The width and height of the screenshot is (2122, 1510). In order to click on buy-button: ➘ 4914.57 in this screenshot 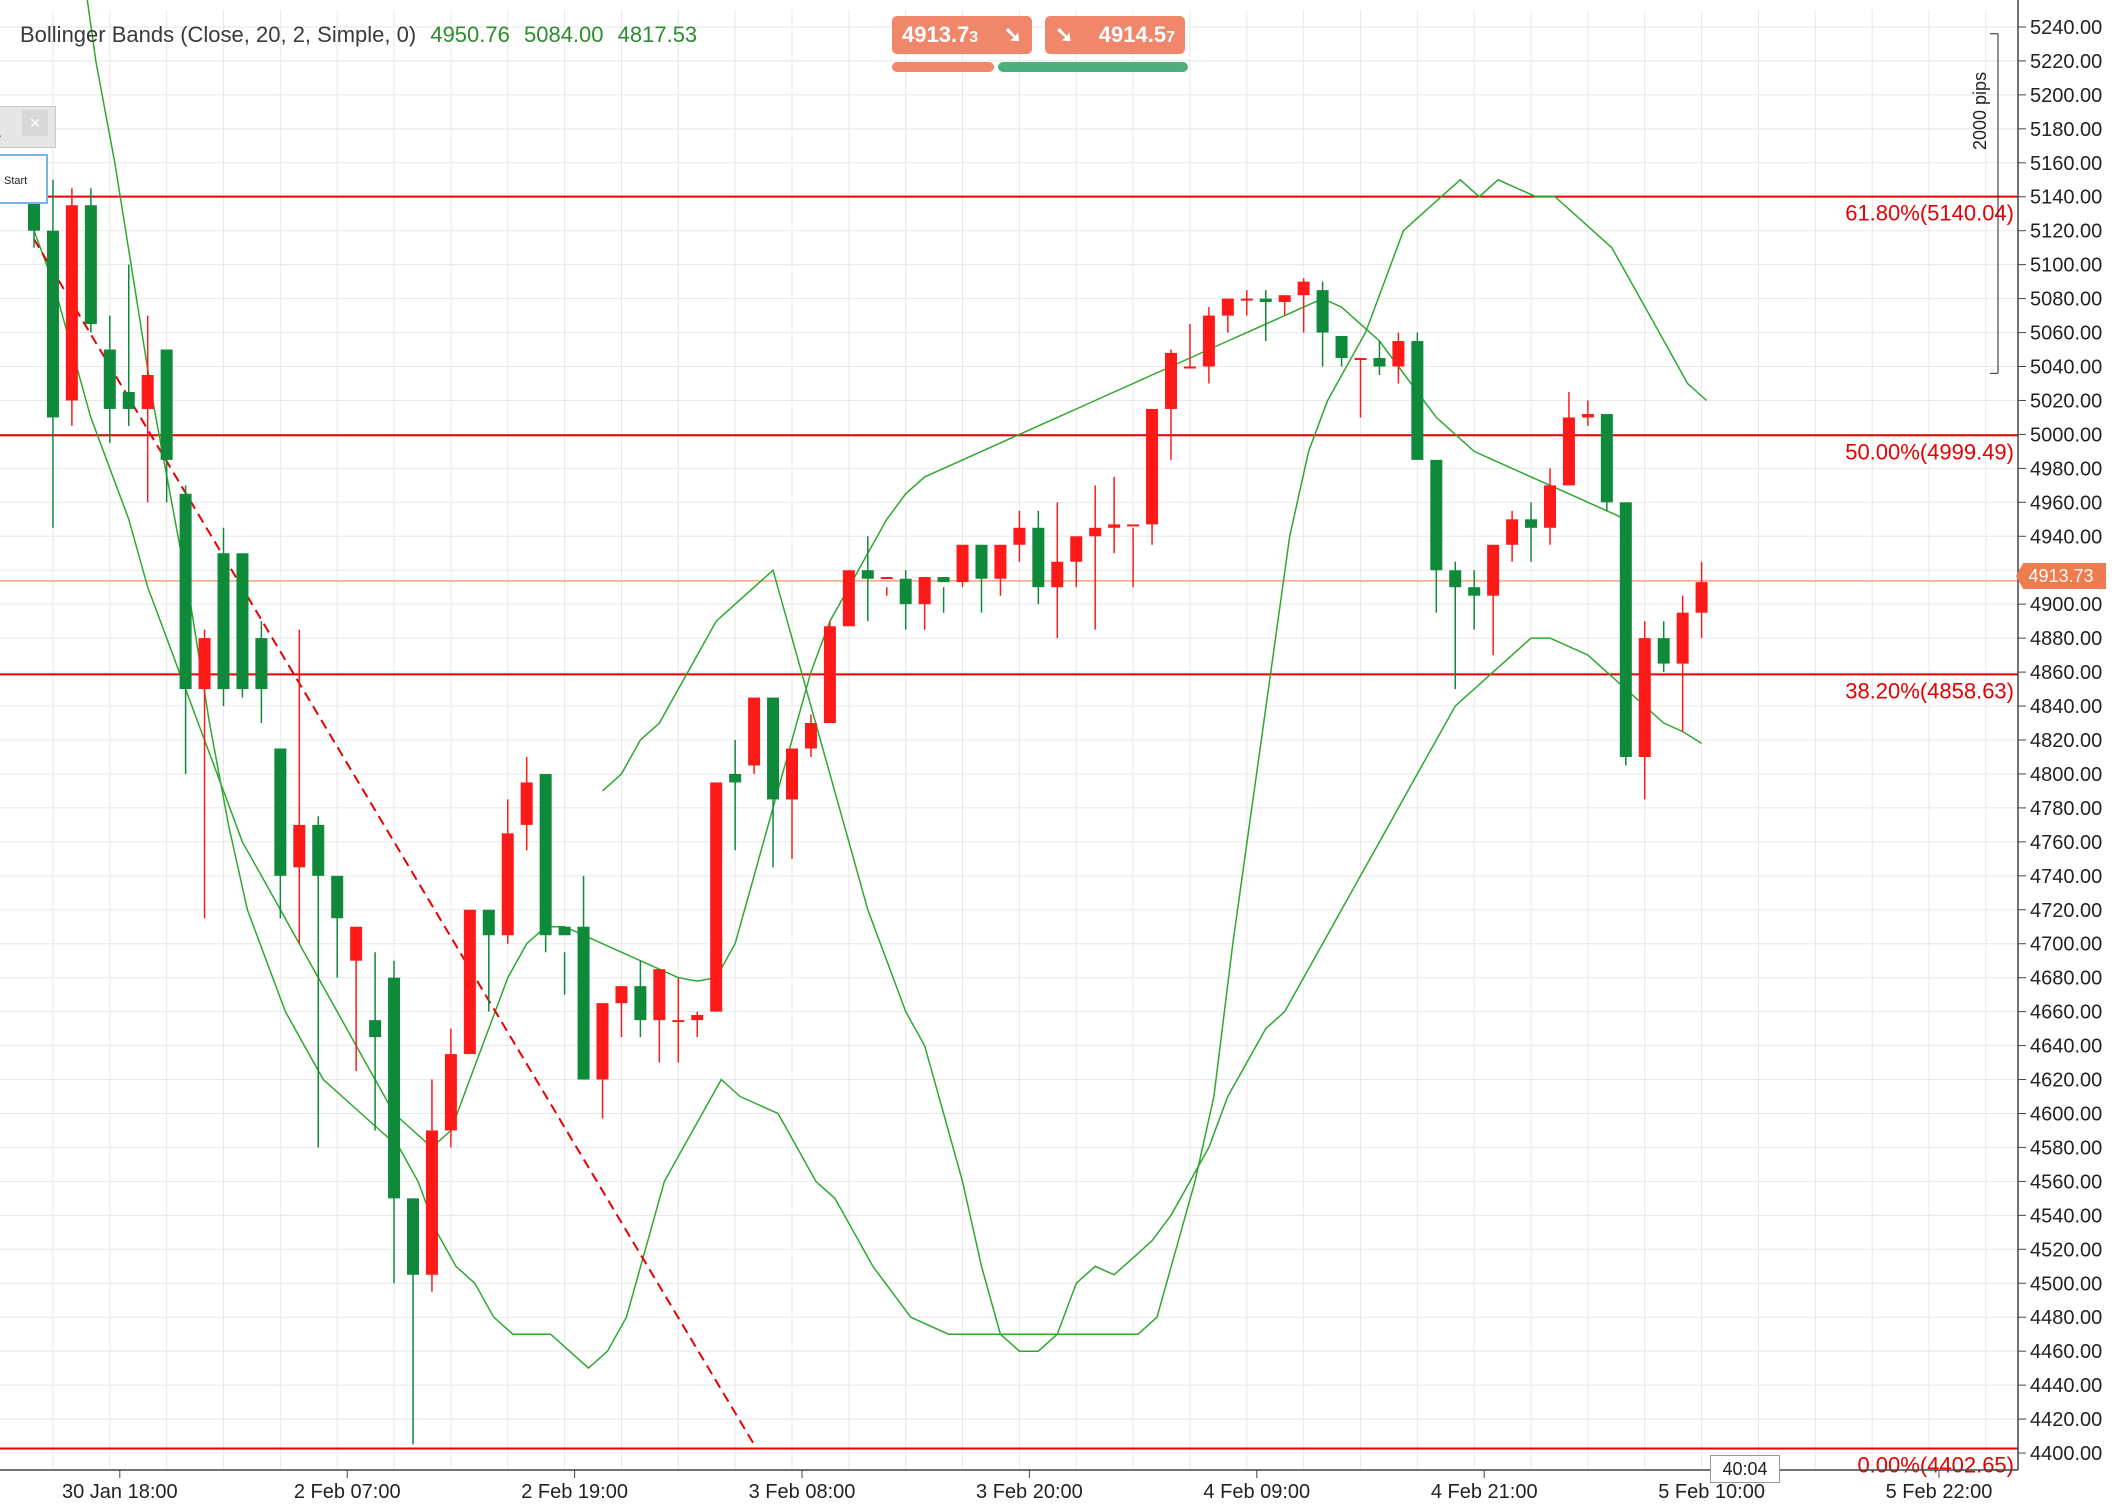, I will do `click(1115, 35)`.